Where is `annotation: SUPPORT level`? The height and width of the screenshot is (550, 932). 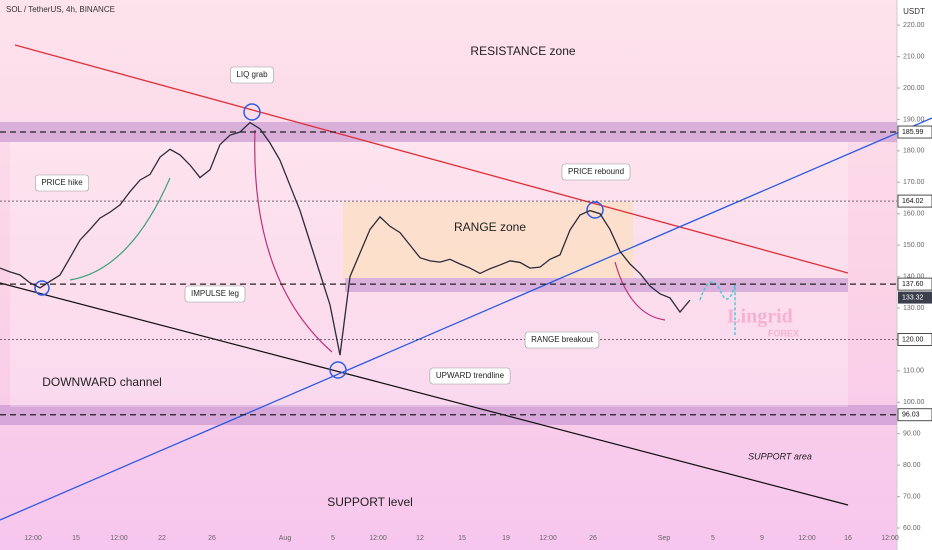
annotation: SUPPORT level is located at coordinates (370, 502).